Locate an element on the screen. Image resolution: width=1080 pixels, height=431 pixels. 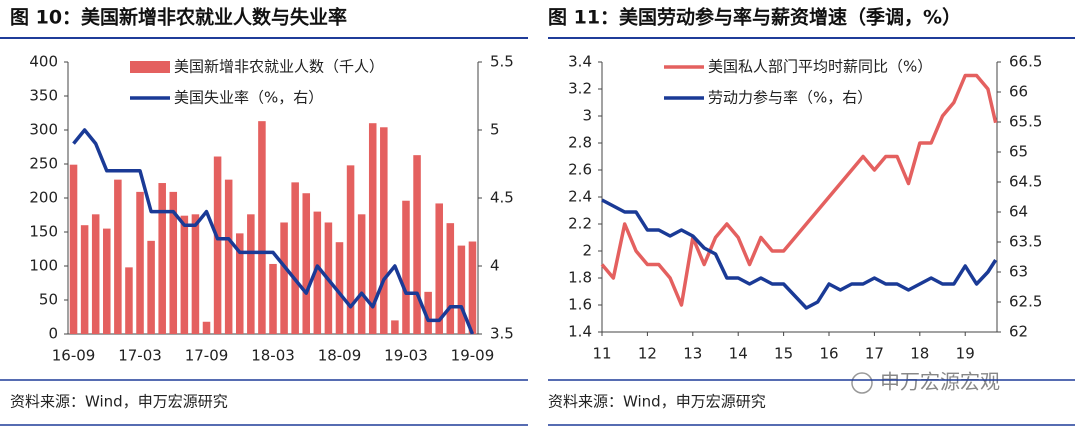
y2-tick-label: 3.5 is located at coordinates (502, 334).